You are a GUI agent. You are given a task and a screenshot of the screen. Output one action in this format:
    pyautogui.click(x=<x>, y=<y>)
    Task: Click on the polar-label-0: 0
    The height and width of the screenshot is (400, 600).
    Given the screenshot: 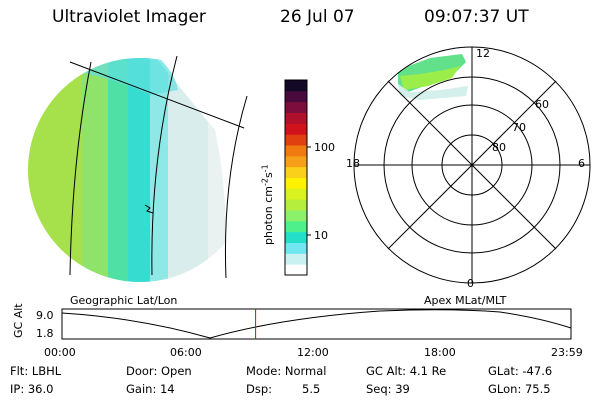 What is the action you would take?
    pyautogui.click(x=470, y=283)
    